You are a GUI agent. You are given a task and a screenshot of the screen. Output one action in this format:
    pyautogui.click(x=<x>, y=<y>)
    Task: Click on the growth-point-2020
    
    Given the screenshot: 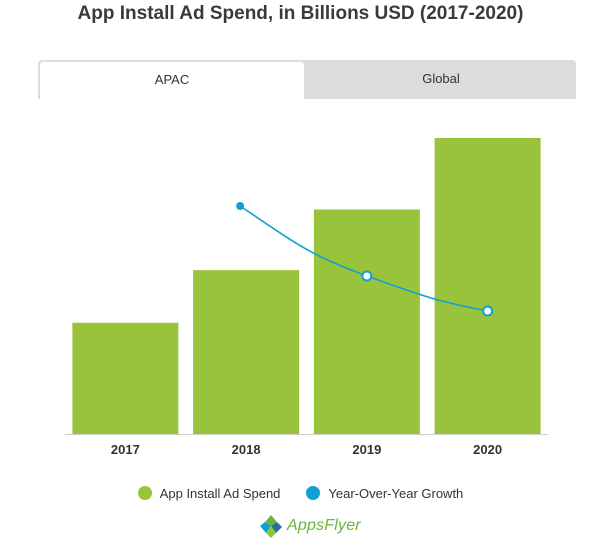 What is the action you would take?
    pyautogui.click(x=488, y=311)
    